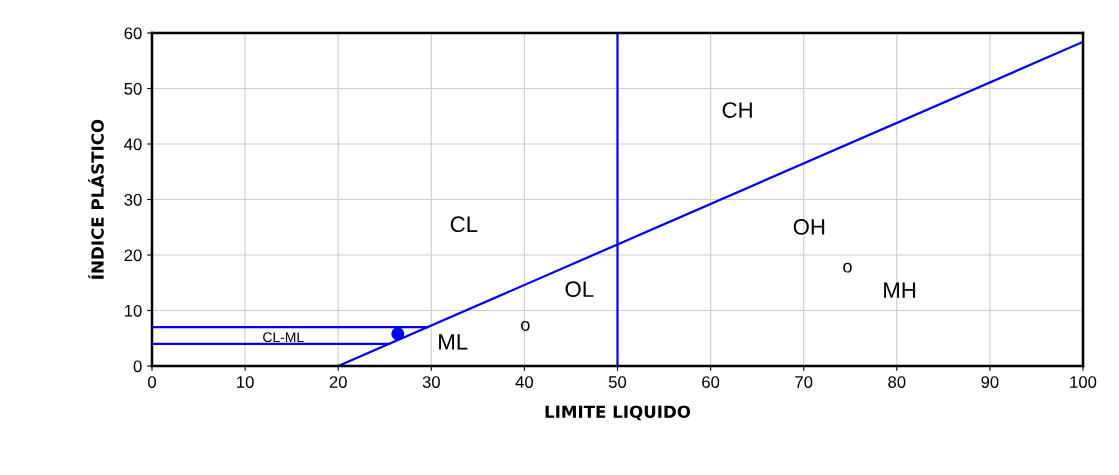  Describe the element at coordinates (990, 382) in the screenshot. I see `x-tick-label: 90` at that location.